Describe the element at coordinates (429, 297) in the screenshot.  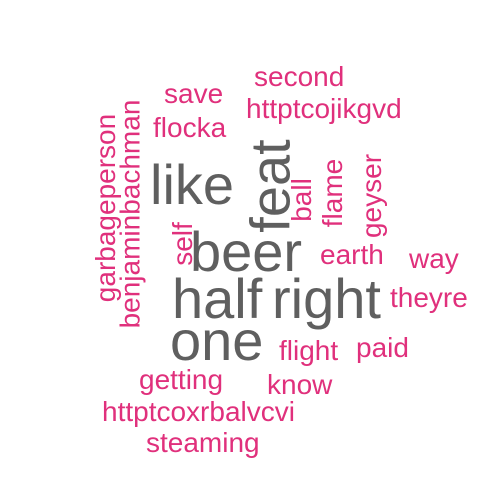
I see `word-theyre: theyre` at that location.